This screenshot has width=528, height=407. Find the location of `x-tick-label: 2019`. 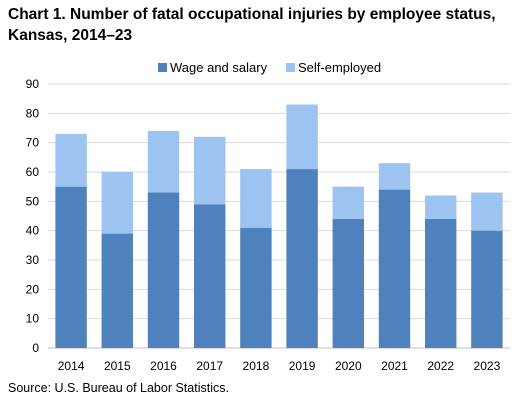

x-tick-label: 2019 is located at coordinates (302, 366).